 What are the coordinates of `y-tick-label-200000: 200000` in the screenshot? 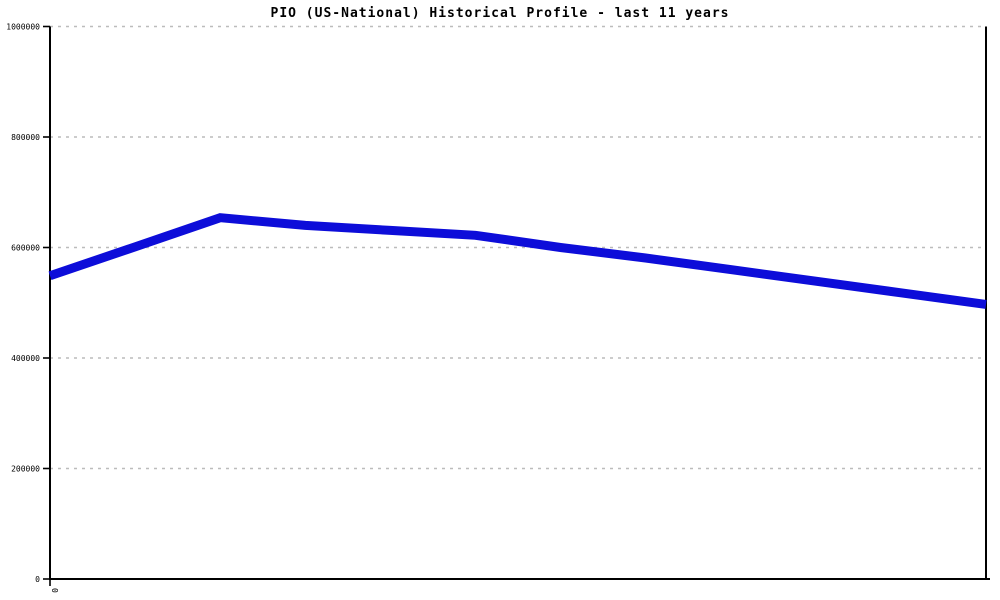 It's located at (25, 469).